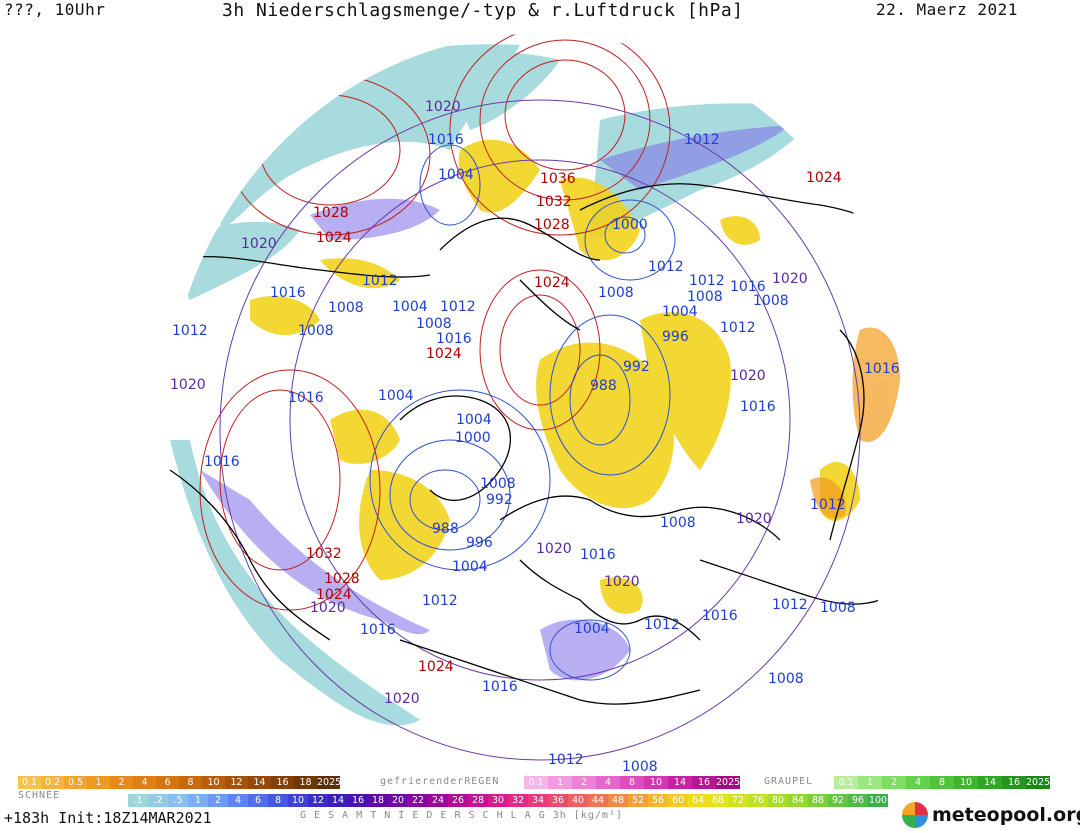 Image resolution: width=1080 pixels, height=833 pixels. What do you see at coordinates (858, 800) in the screenshot?
I see `legend-swatch: 96` at bounding box center [858, 800].